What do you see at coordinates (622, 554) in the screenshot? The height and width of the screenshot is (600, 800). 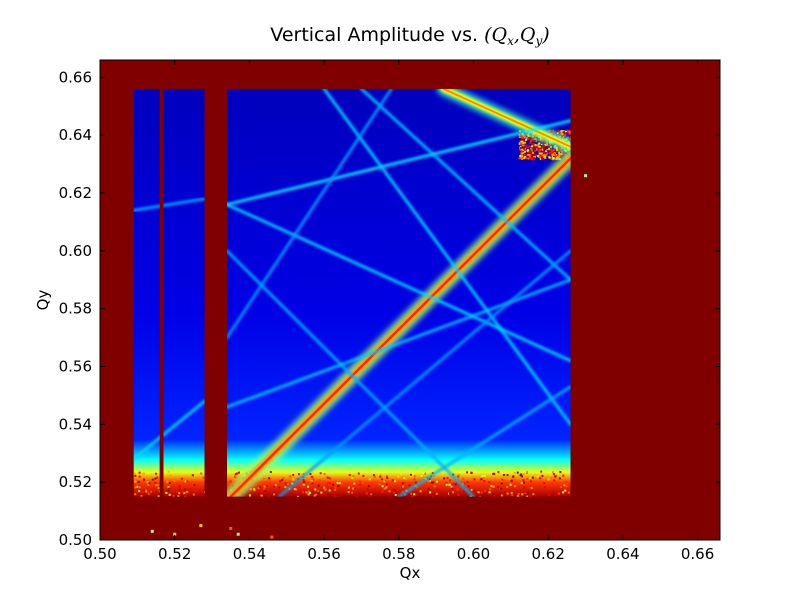 I see `x-tick-label: 0.64` at bounding box center [622, 554].